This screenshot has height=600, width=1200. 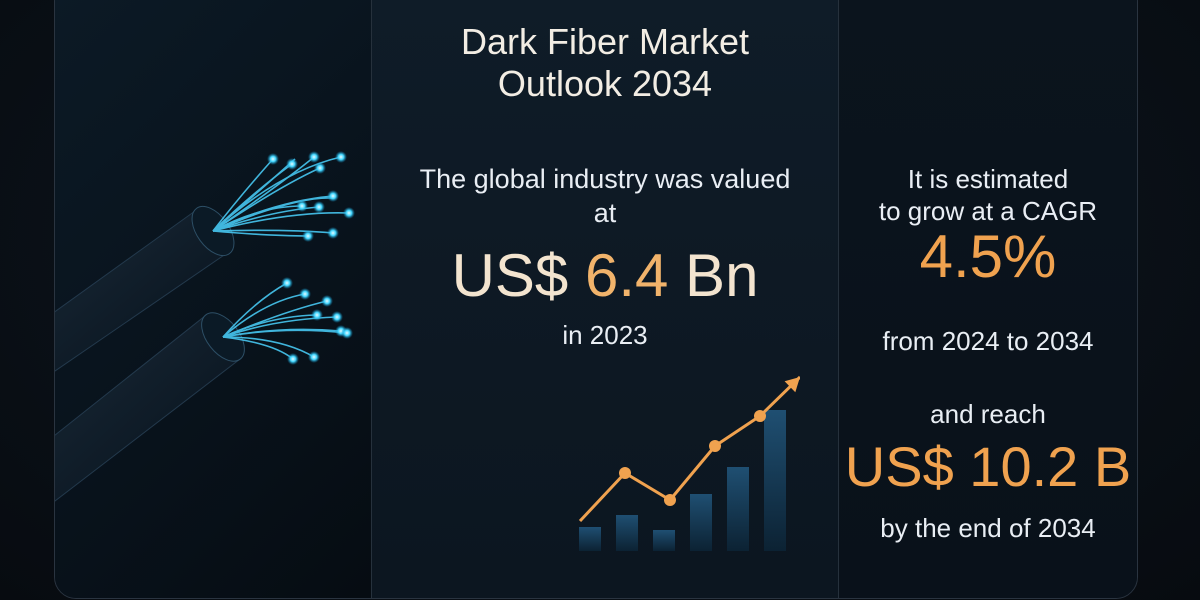 What do you see at coordinates (605, 41) in the screenshot?
I see `title-line-1: Dark Fiber Market` at bounding box center [605, 41].